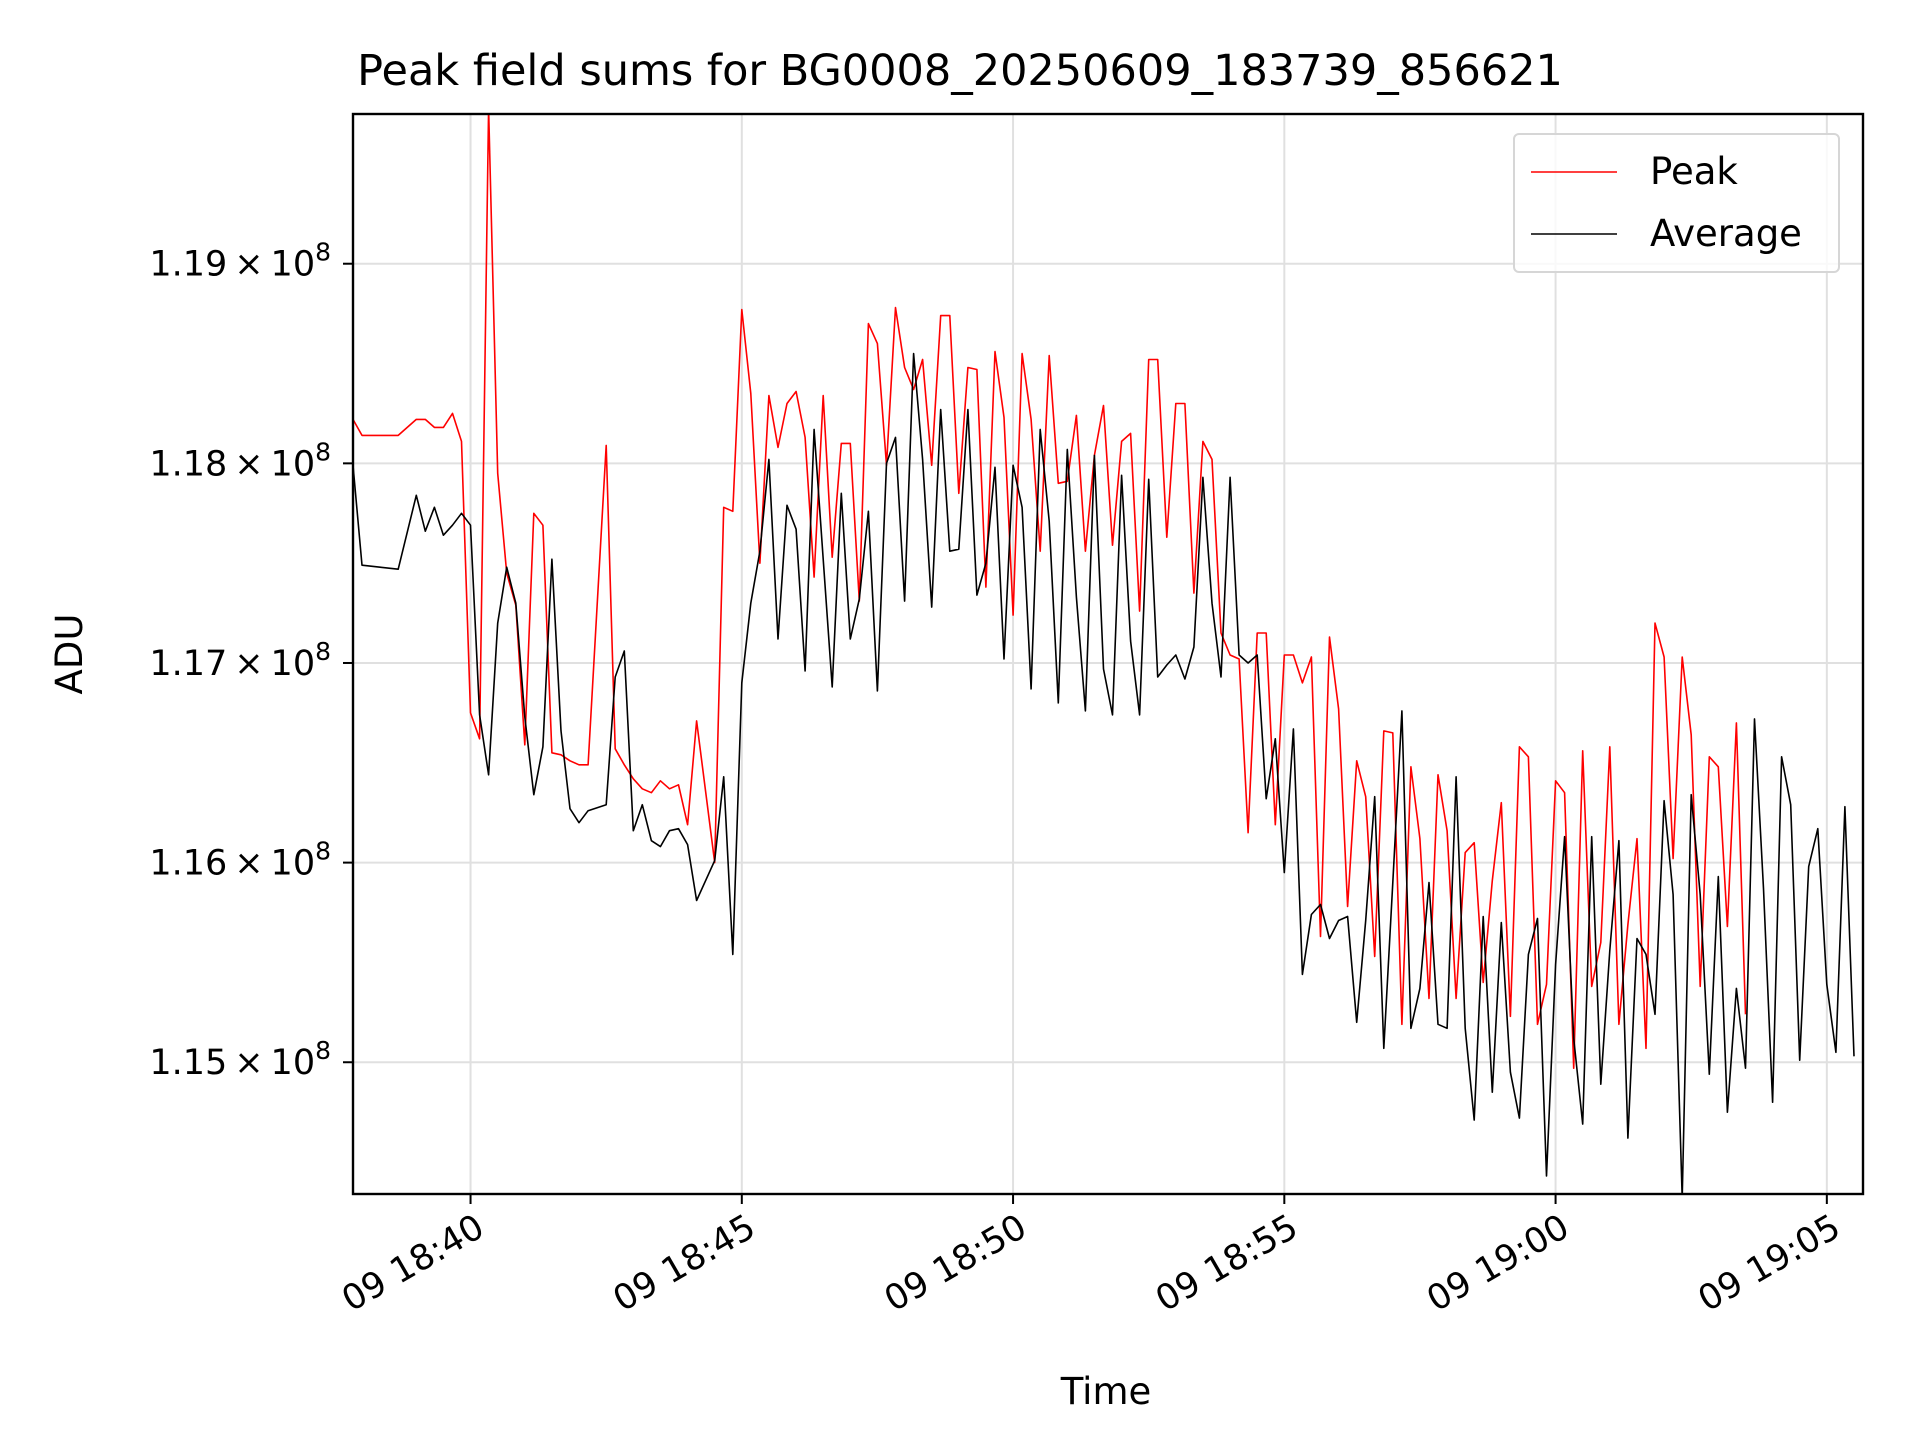  What do you see at coordinates (1106, 1391) in the screenshot?
I see `x-axis-label: Time` at bounding box center [1106, 1391].